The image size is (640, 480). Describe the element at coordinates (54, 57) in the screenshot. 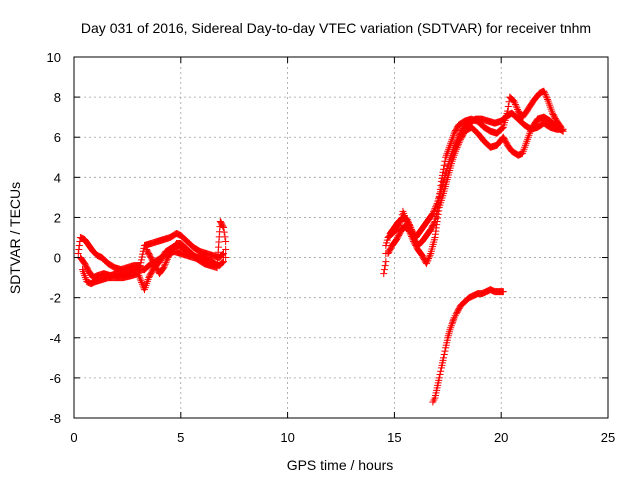

I see `y-tick-label: 10` at that location.